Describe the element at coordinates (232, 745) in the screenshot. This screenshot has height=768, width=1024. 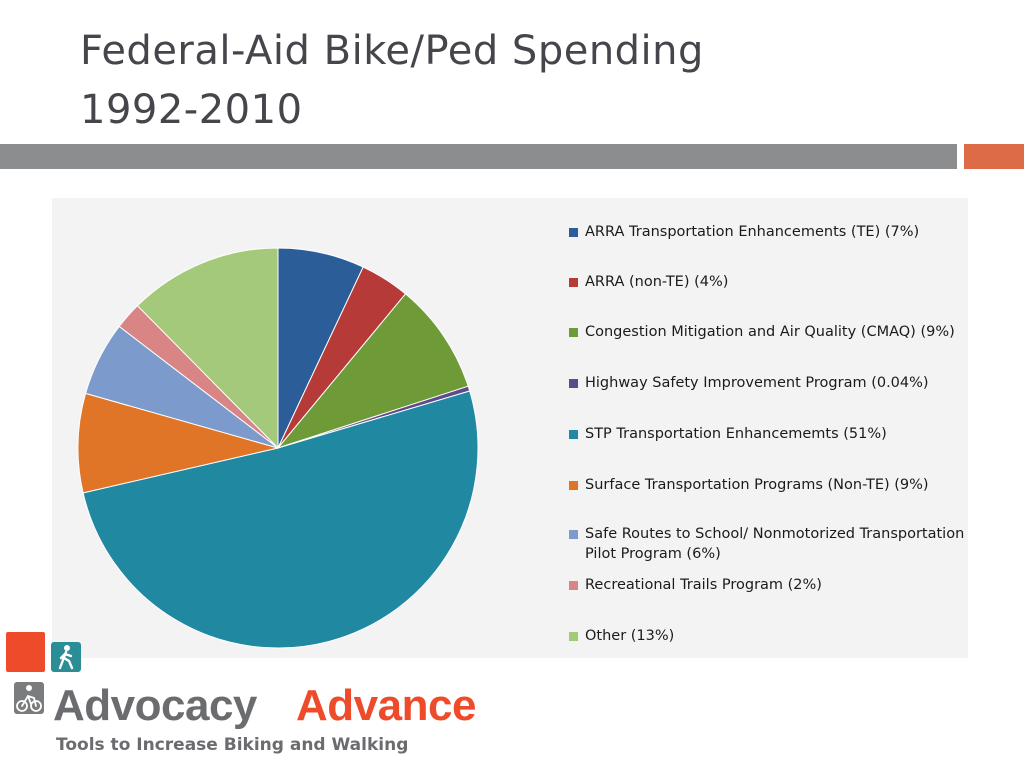
I see `logo-tagline: Tools to Increase Biking and Walking` at that location.